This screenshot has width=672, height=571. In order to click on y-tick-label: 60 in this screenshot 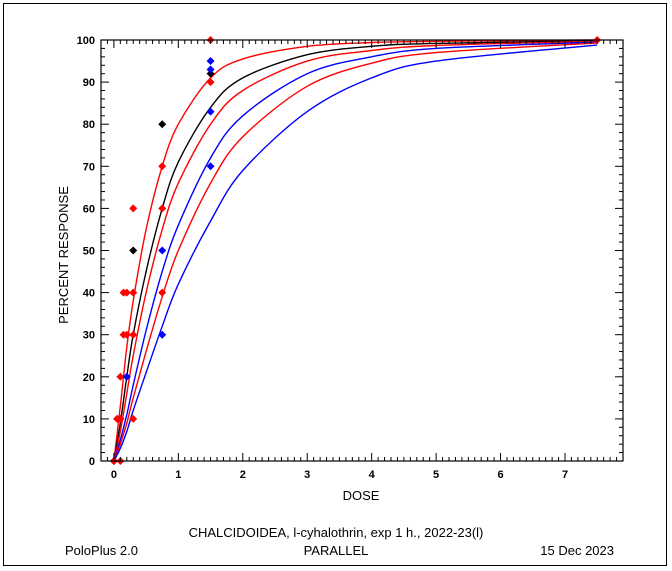, I will do `click(89, 209)`.